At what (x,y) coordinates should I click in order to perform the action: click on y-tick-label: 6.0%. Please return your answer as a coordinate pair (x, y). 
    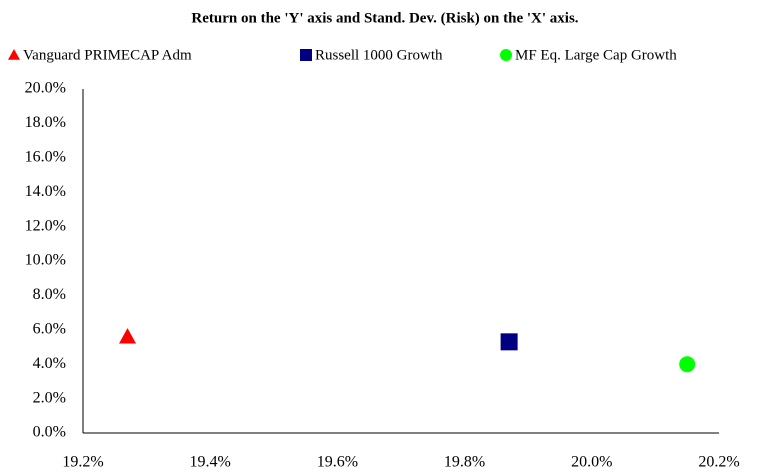
    Looking at the image, I should click on (49, 328).